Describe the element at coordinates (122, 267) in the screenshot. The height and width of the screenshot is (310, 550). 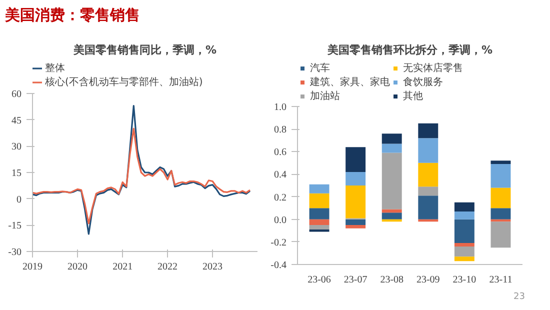
I see `x-tick-label: 2021` at that location.